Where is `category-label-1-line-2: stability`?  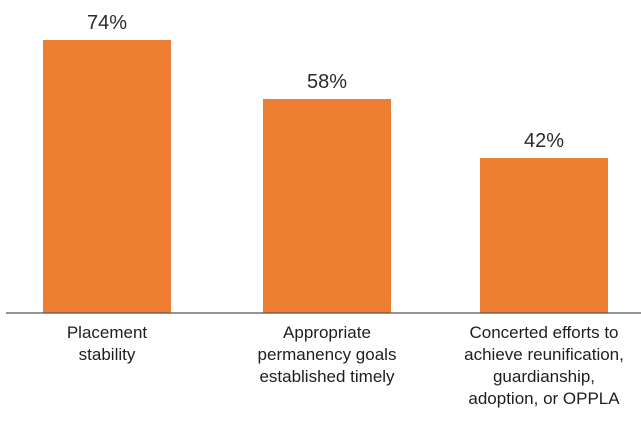
category-label-1-line-2: stability is located at coordinates (107, 354).